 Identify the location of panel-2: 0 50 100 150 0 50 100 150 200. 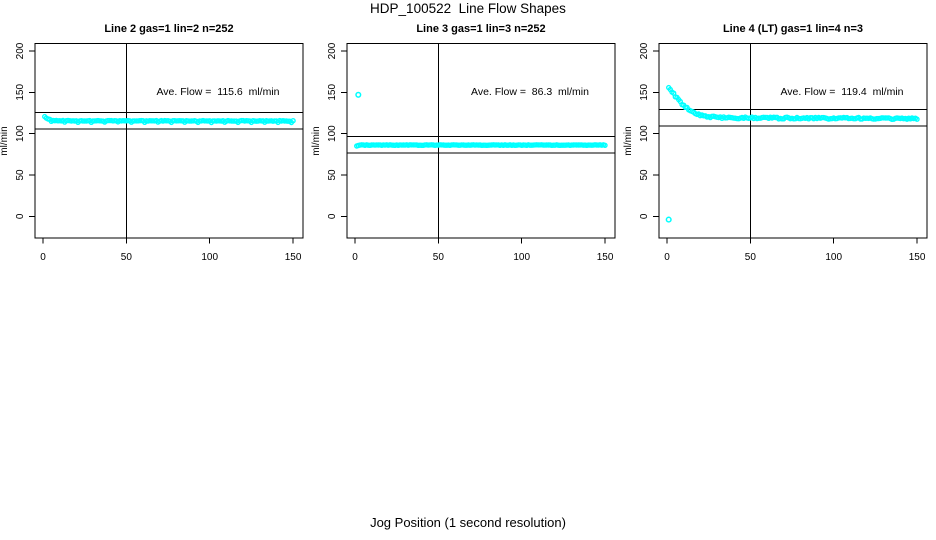
(471, 152).